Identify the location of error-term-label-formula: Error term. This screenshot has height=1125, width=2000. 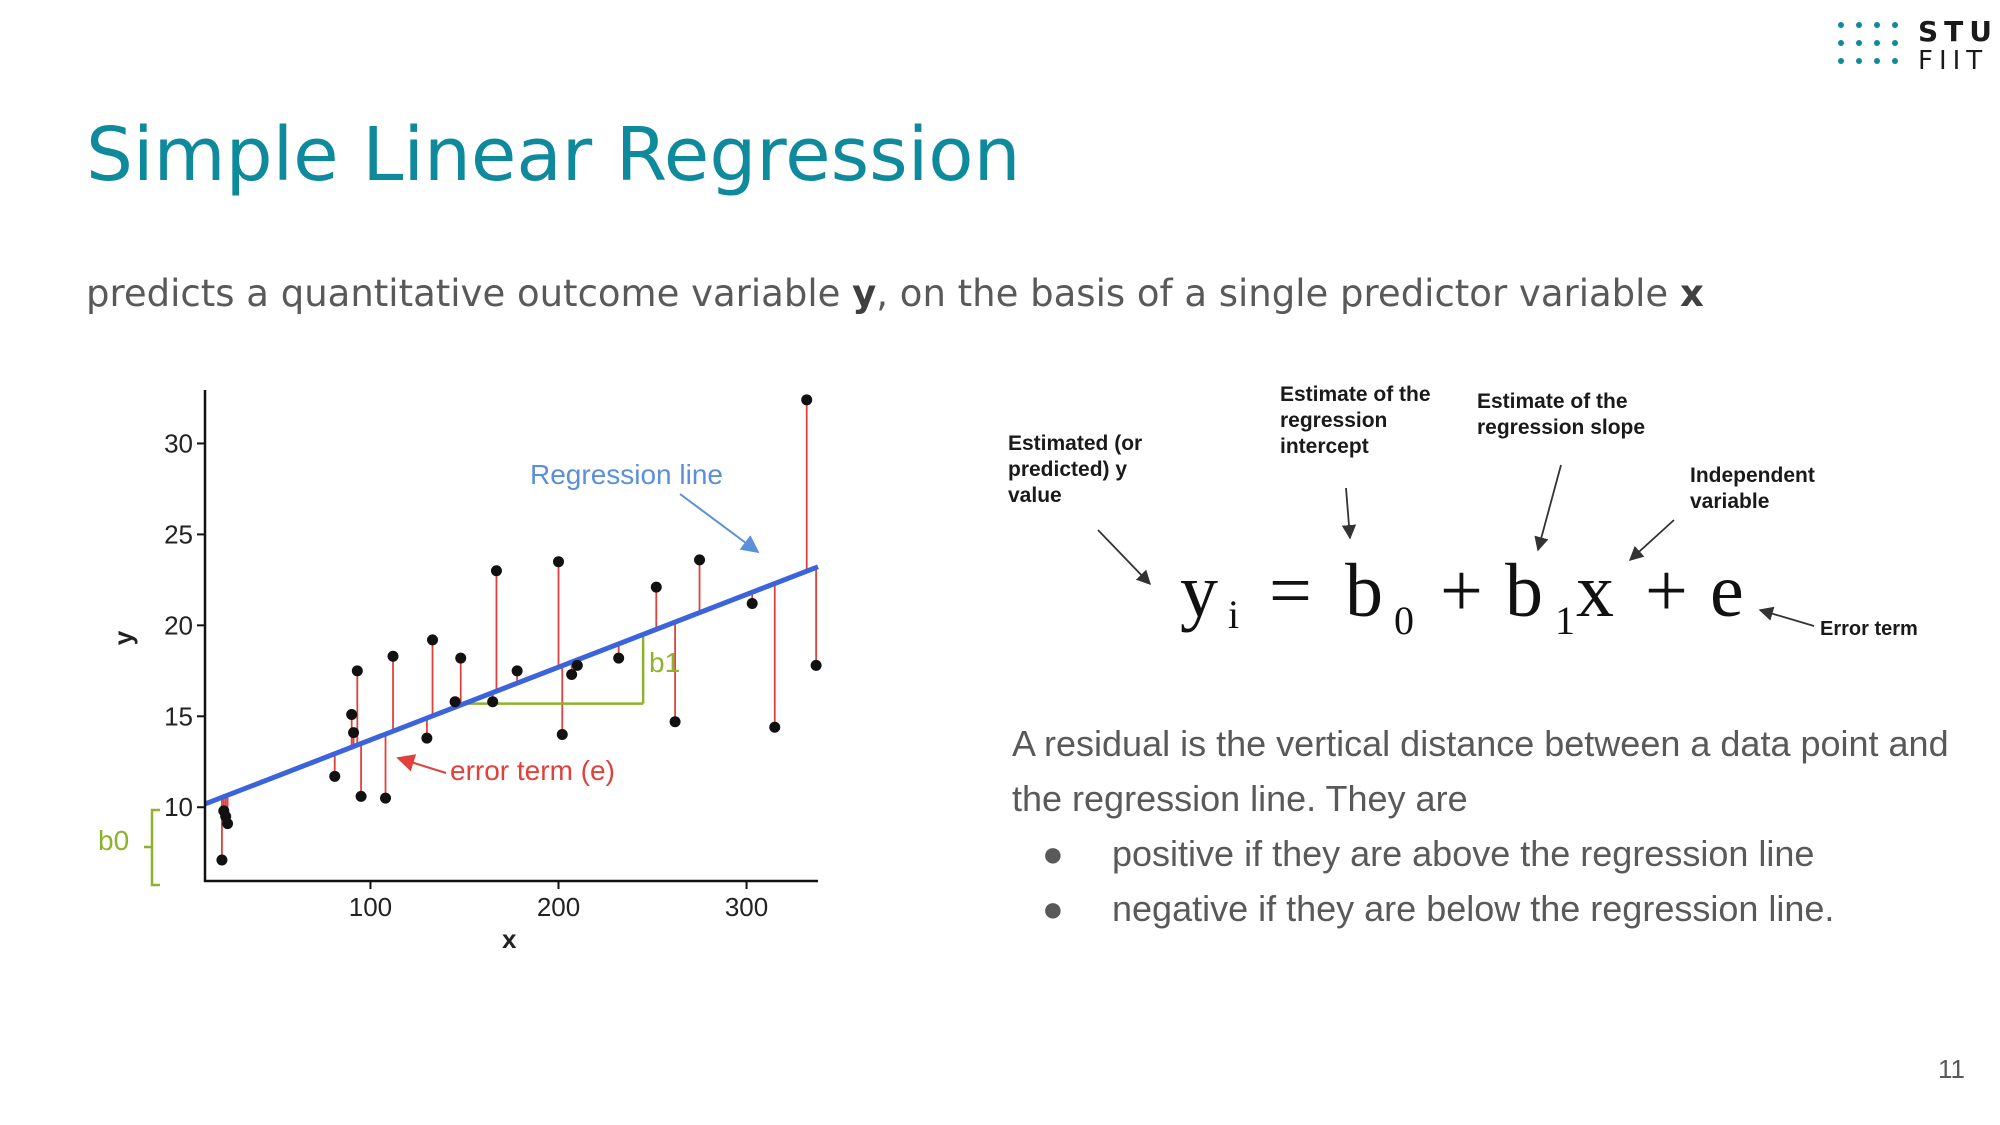
(1869, 629).